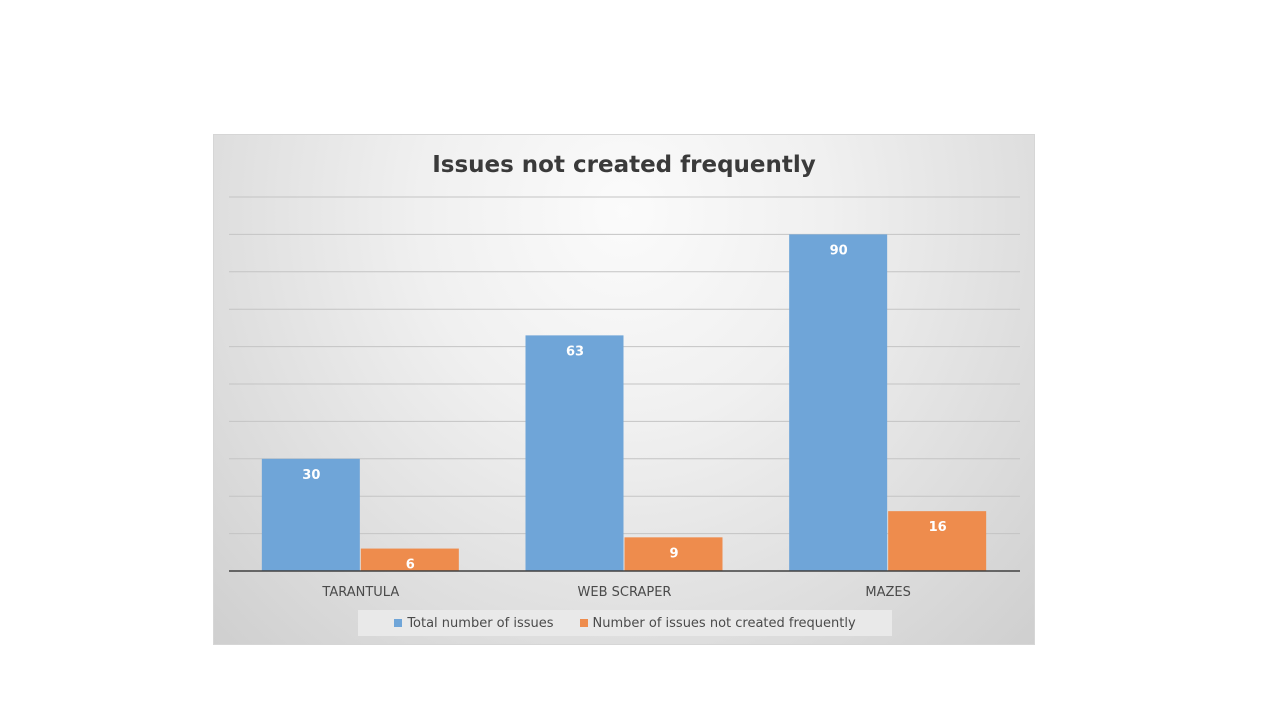  Describe the element at coordinates (360, 592) in the screenshot. I see `category-label: TARANTULA` at that location.